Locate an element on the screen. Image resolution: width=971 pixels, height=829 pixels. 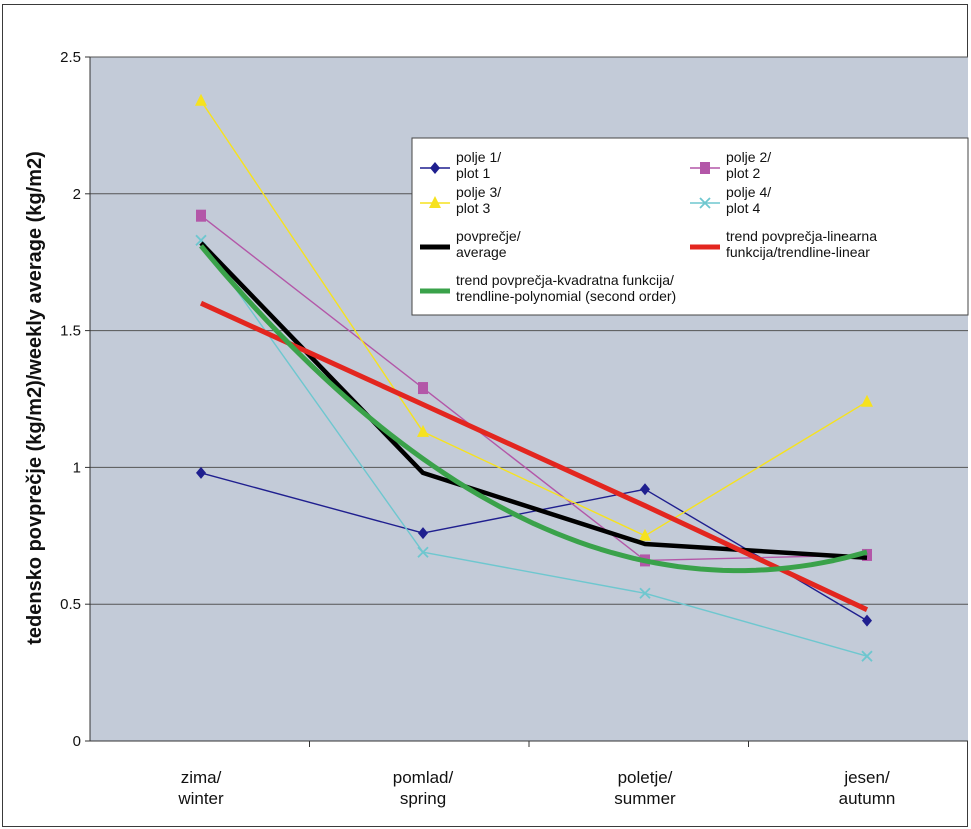
legend-label: polje 4/plot 4 is located at coordinates (748, 200).